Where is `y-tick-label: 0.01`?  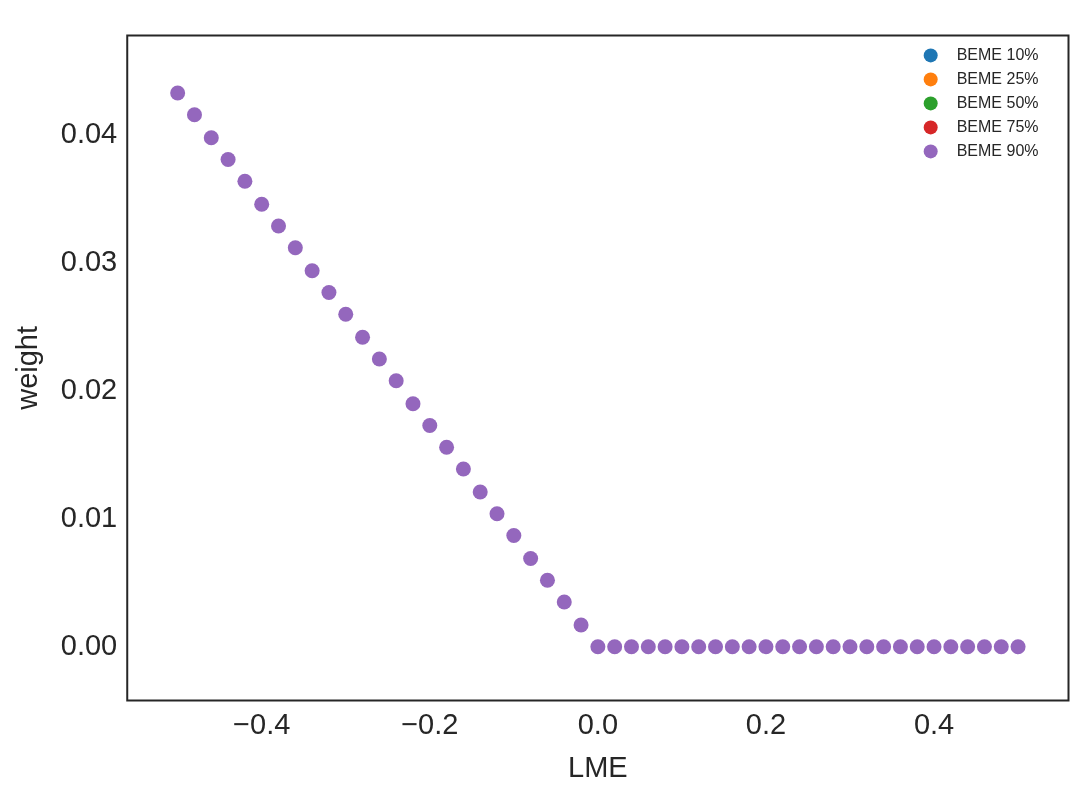 y-tick-label: 0.01 is located at coordinates (89, 516).